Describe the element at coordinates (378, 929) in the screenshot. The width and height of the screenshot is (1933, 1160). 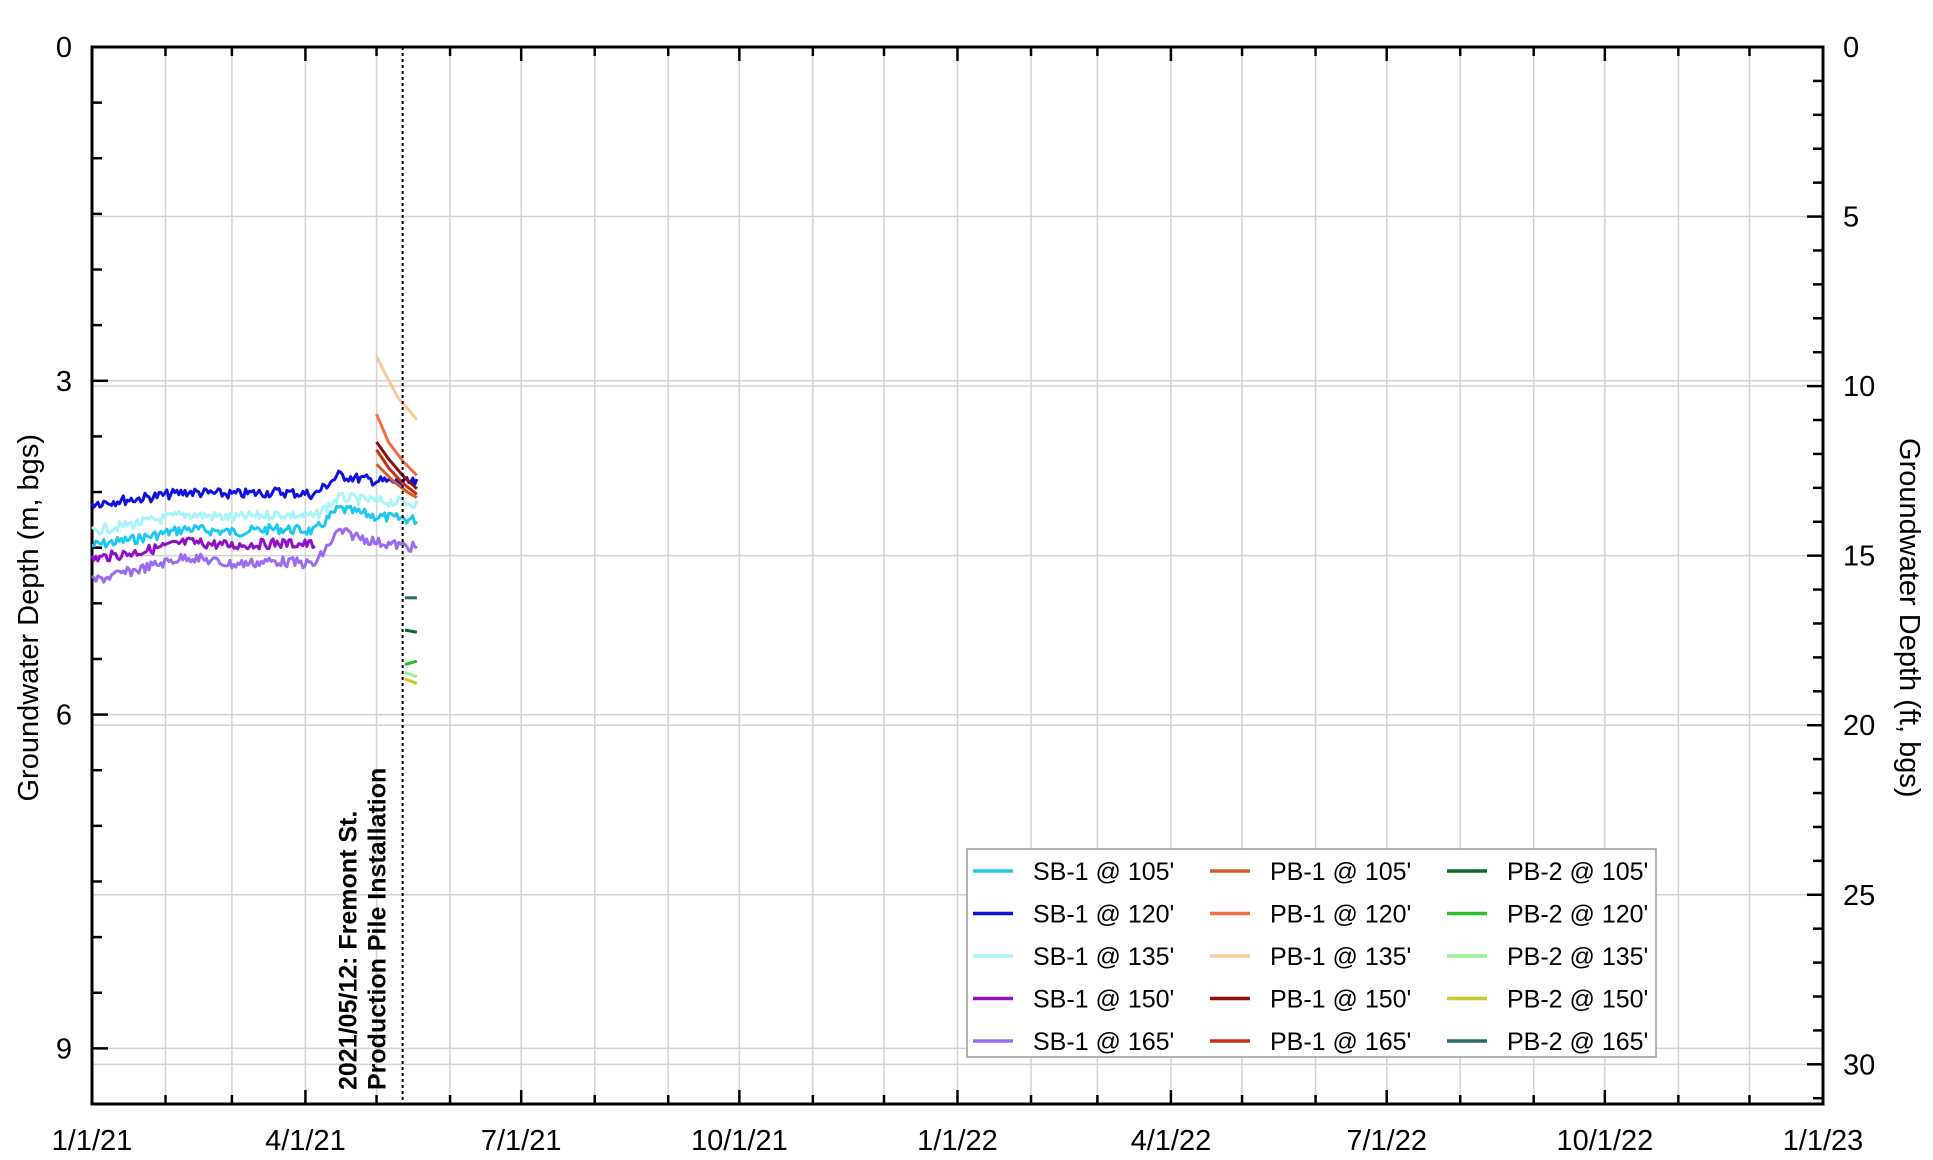
I see `annotation-label-line2: Production Pile Installation` at that location.